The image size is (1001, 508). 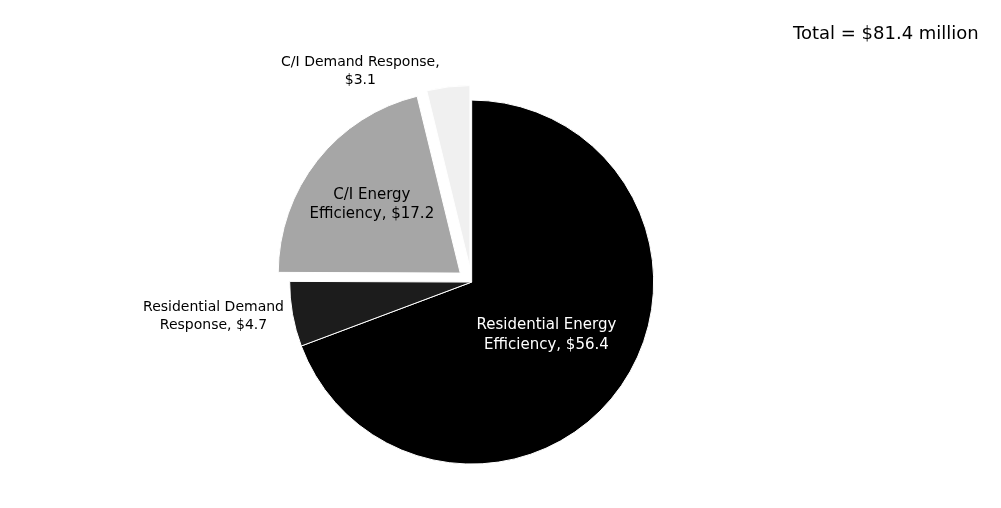 I want to click on slice-label: C/I Energy Efficiency, $17.2, so click(x=372, y=203).